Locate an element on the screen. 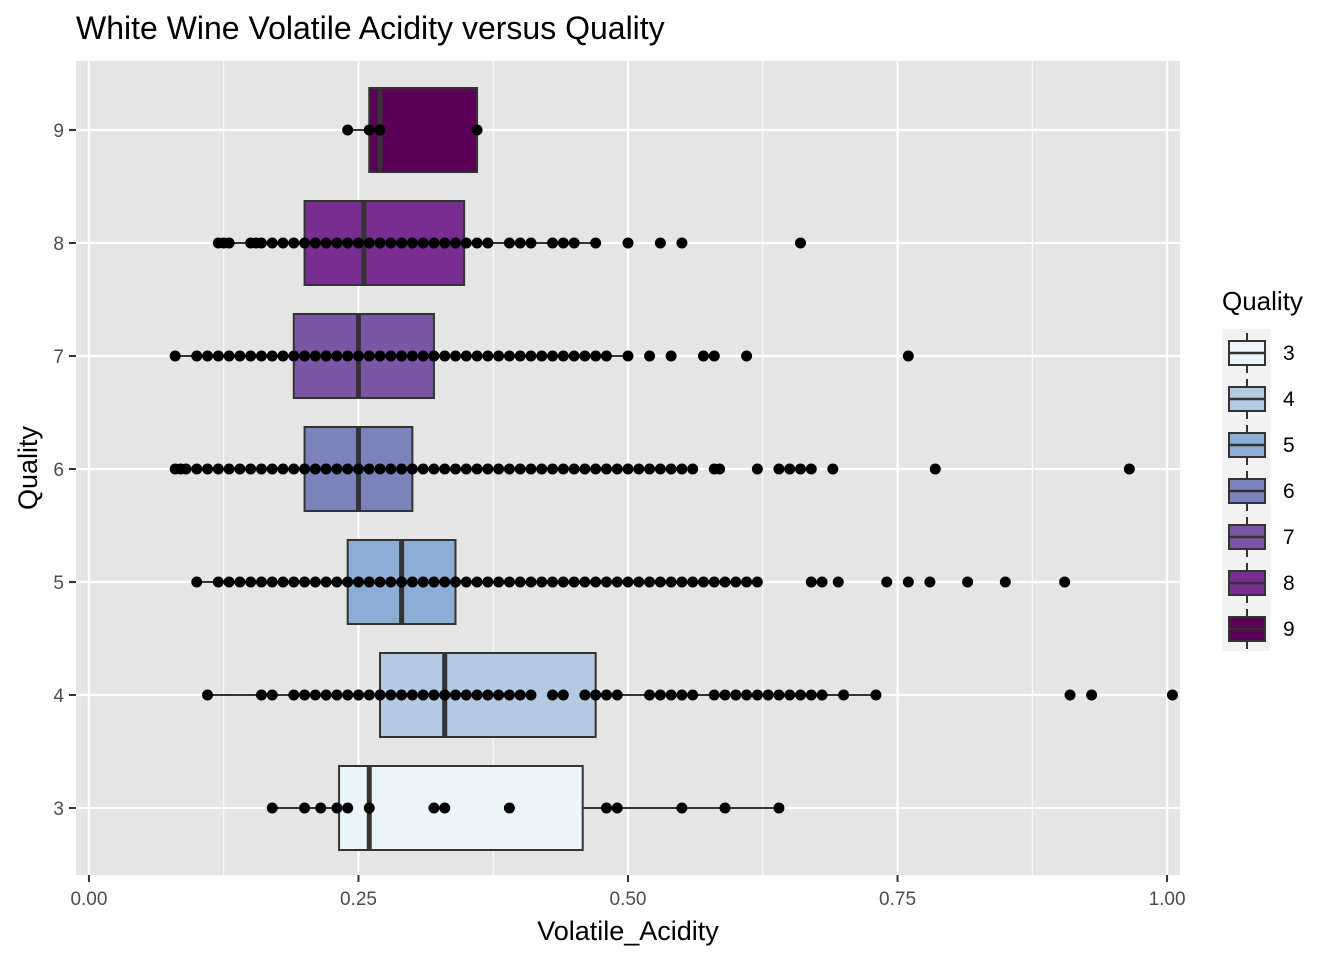 This screenshot has width=1344, height=960. x-tick-label: 0.25 is located at coordinates (358, 899).